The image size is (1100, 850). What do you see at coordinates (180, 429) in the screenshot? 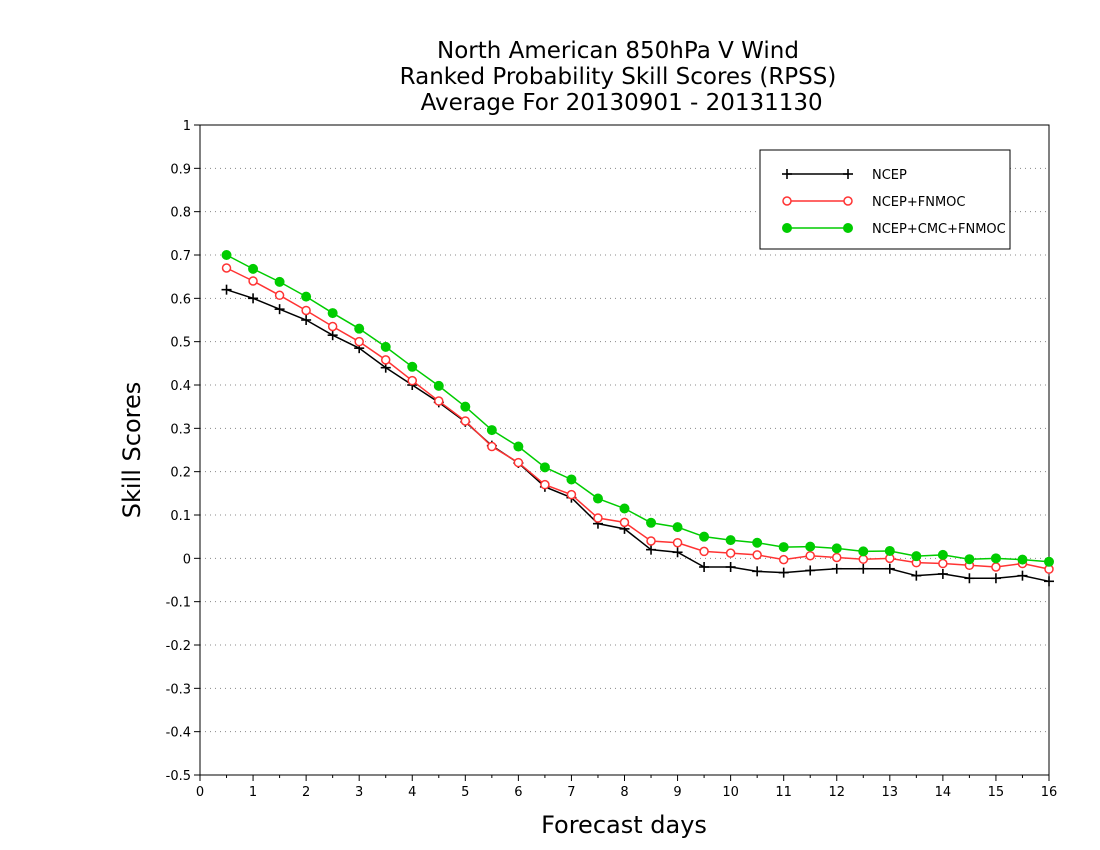
I see `y-tick-label: 0.3` at bounding box center [180, 429].